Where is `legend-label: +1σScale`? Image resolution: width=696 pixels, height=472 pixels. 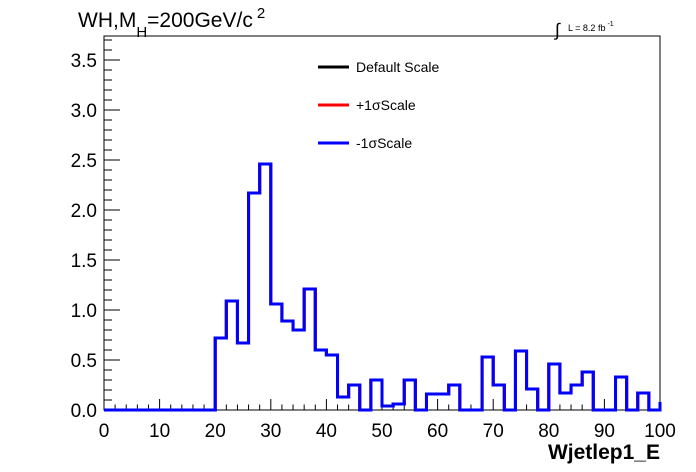
legend-label: +1σScale is located at coordinates (386, 105).